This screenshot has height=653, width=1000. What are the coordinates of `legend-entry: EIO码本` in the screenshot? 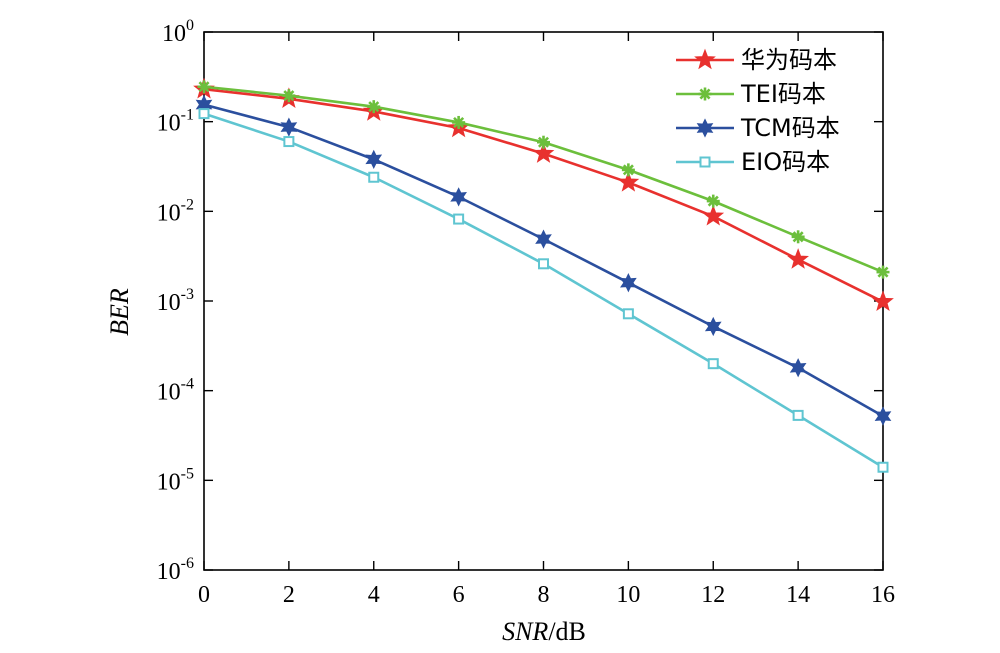 It's located at (753, 162).